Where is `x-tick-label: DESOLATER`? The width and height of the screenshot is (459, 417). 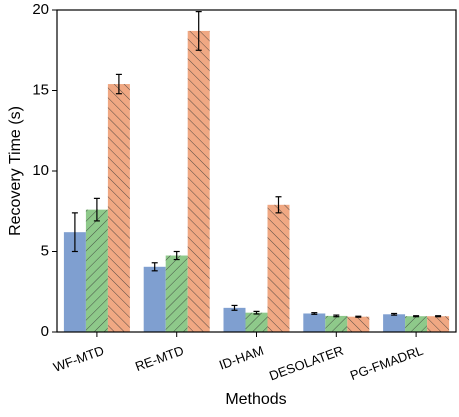
x-tick-label: DESOLATER is located at coordinates (306, 363).